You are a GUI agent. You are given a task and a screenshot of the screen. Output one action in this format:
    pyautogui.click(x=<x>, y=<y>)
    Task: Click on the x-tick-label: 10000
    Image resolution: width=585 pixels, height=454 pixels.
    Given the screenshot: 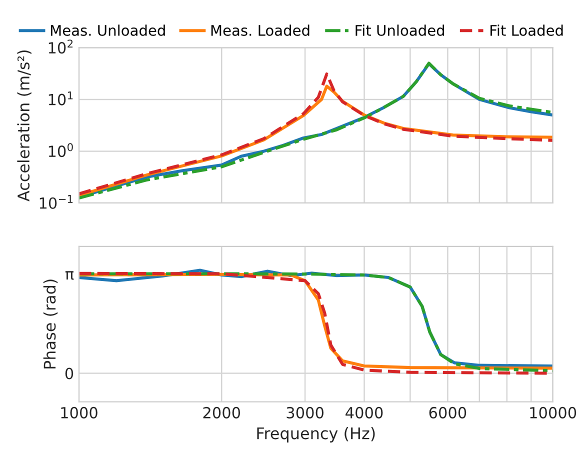 What is the action you would take?
    pyautogui.click(x=553, y=412)
    